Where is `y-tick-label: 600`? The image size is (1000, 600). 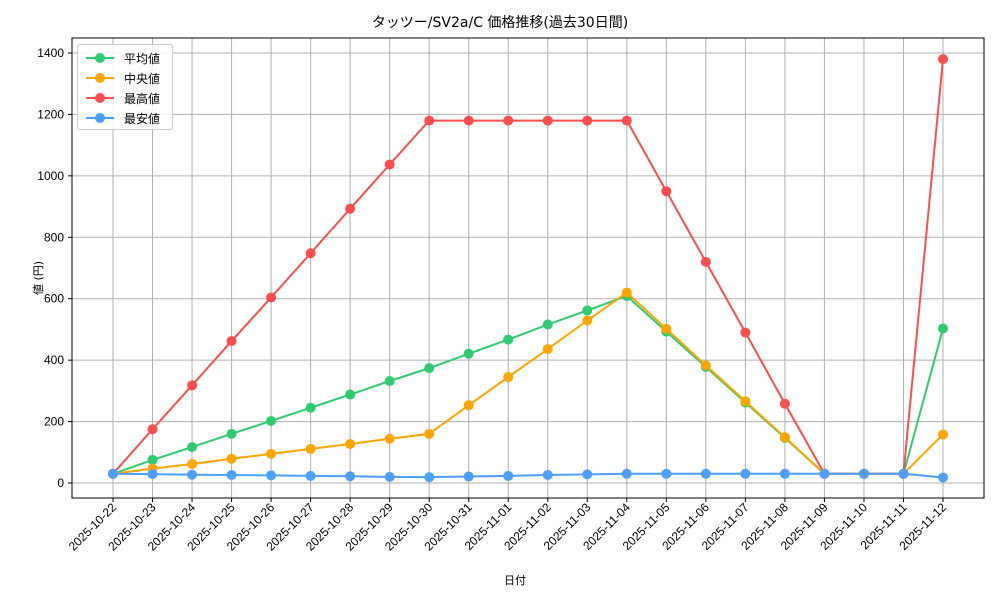 y-tick-label: 600 is located at coordinates (54, 299).